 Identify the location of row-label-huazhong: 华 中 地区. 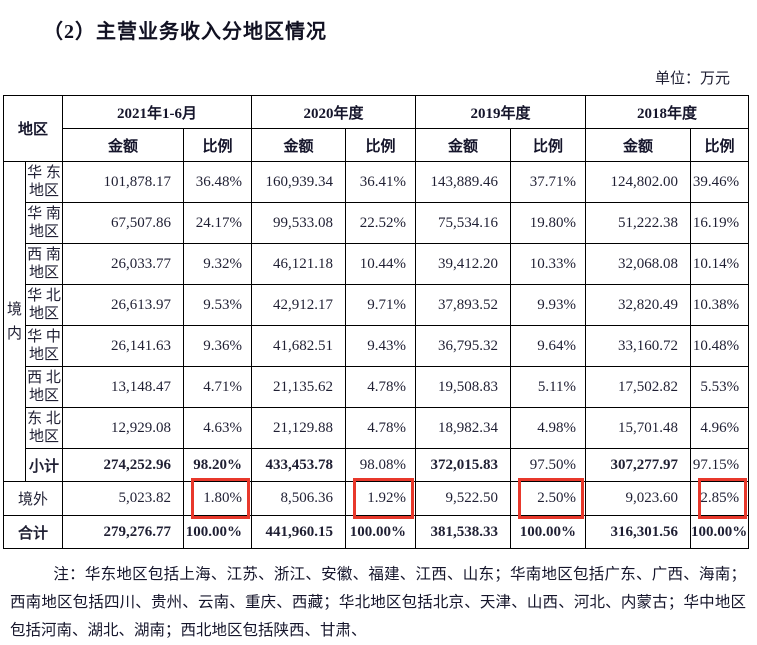
(44, 346).